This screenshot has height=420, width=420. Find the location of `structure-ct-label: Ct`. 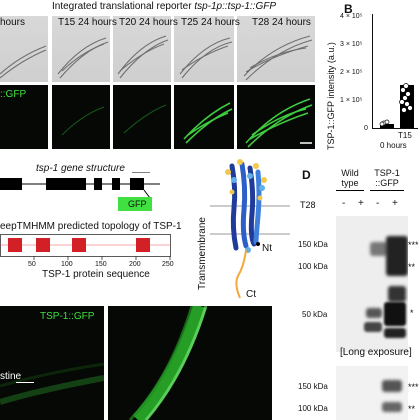

structure-ct-label: Ct is located at coordinates (251, 294).